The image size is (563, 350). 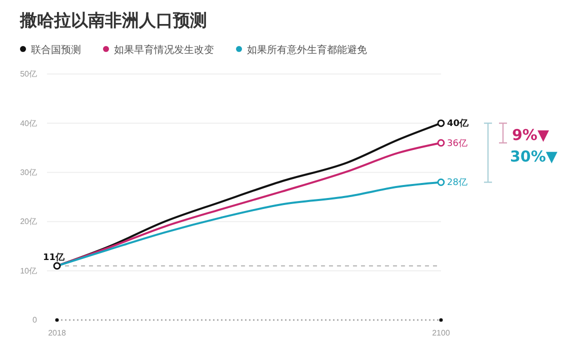 I want to click on y-tick-label: 40亿, so click(x=28, y=123).